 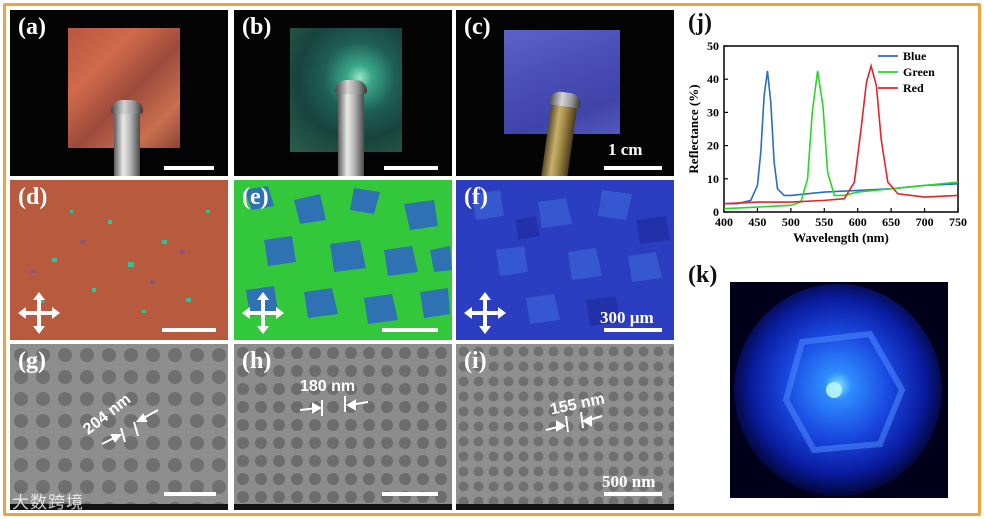 I want to click on series-line-red, so click(x=841, y=133).